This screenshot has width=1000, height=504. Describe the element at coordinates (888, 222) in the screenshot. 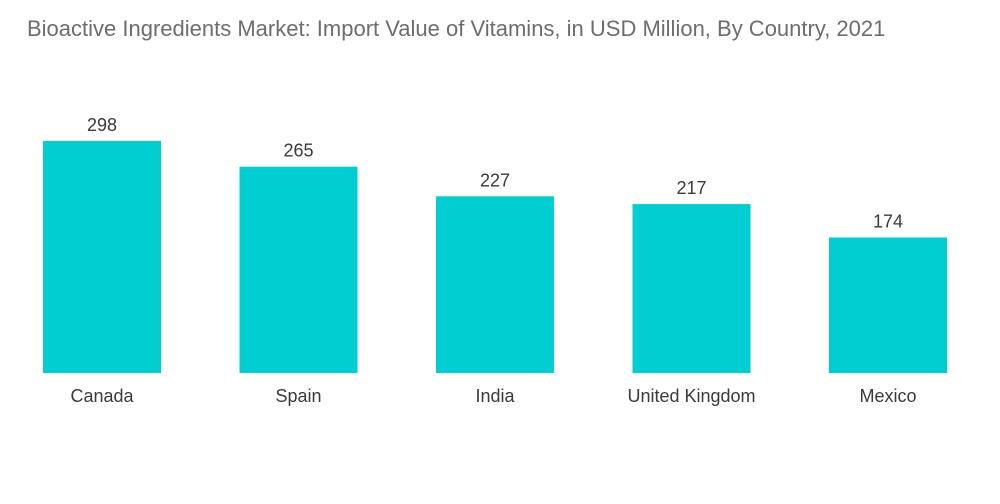

I see `data-label-mexico: 174` at that location.